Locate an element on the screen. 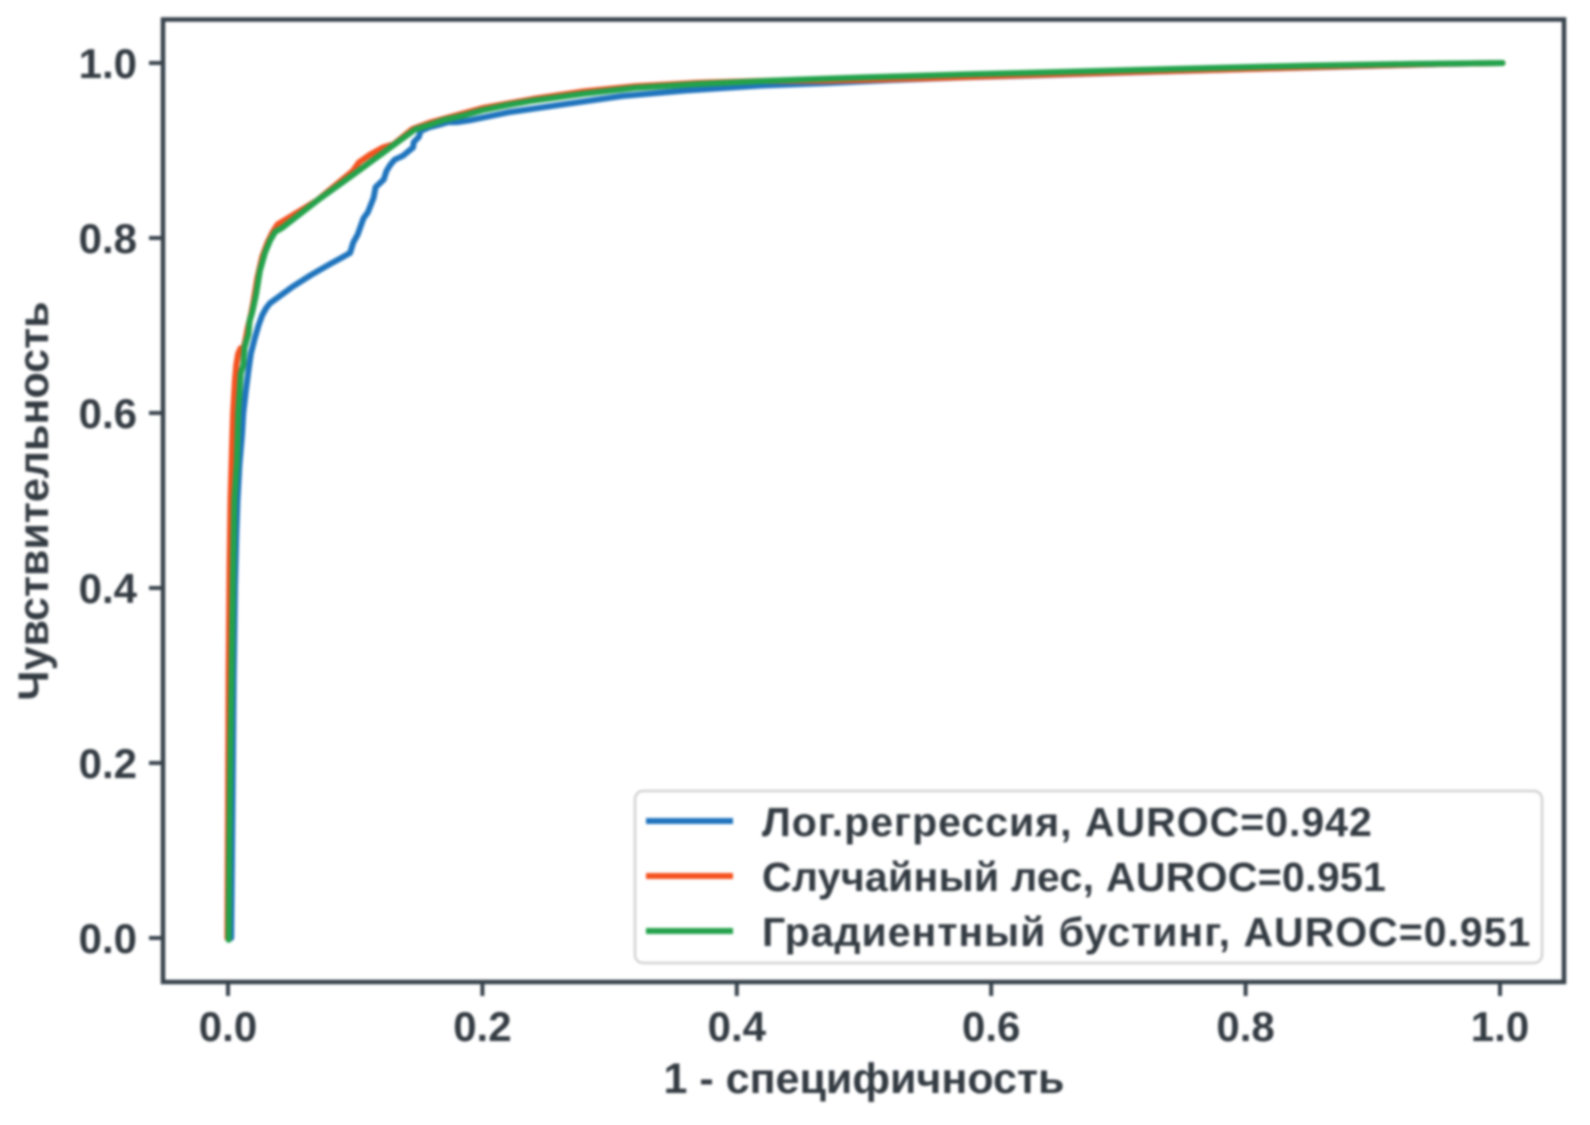 The height and width of the screenshot is (1125, 1590). svg-text:Градиентный бустинг, AUROC=0.9: Градиентный бустинг, AUROC=0.951 is located at coordinates (1146, 932).